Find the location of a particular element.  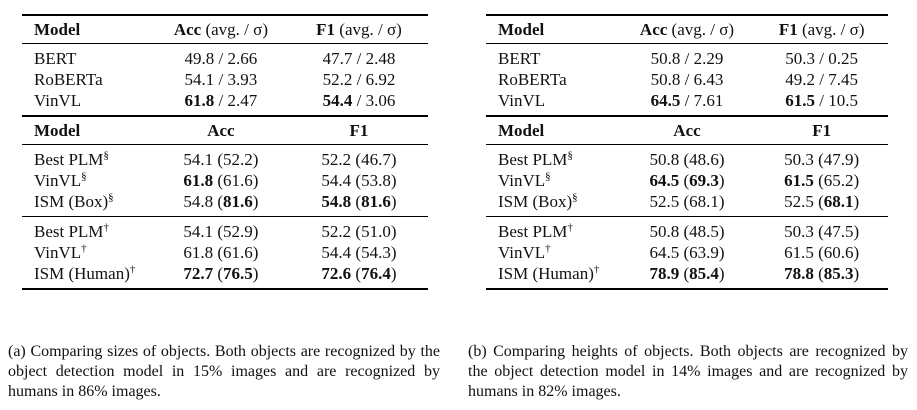

acc-cell: 64.5 (63.9) is located at coordinates (687, 252).